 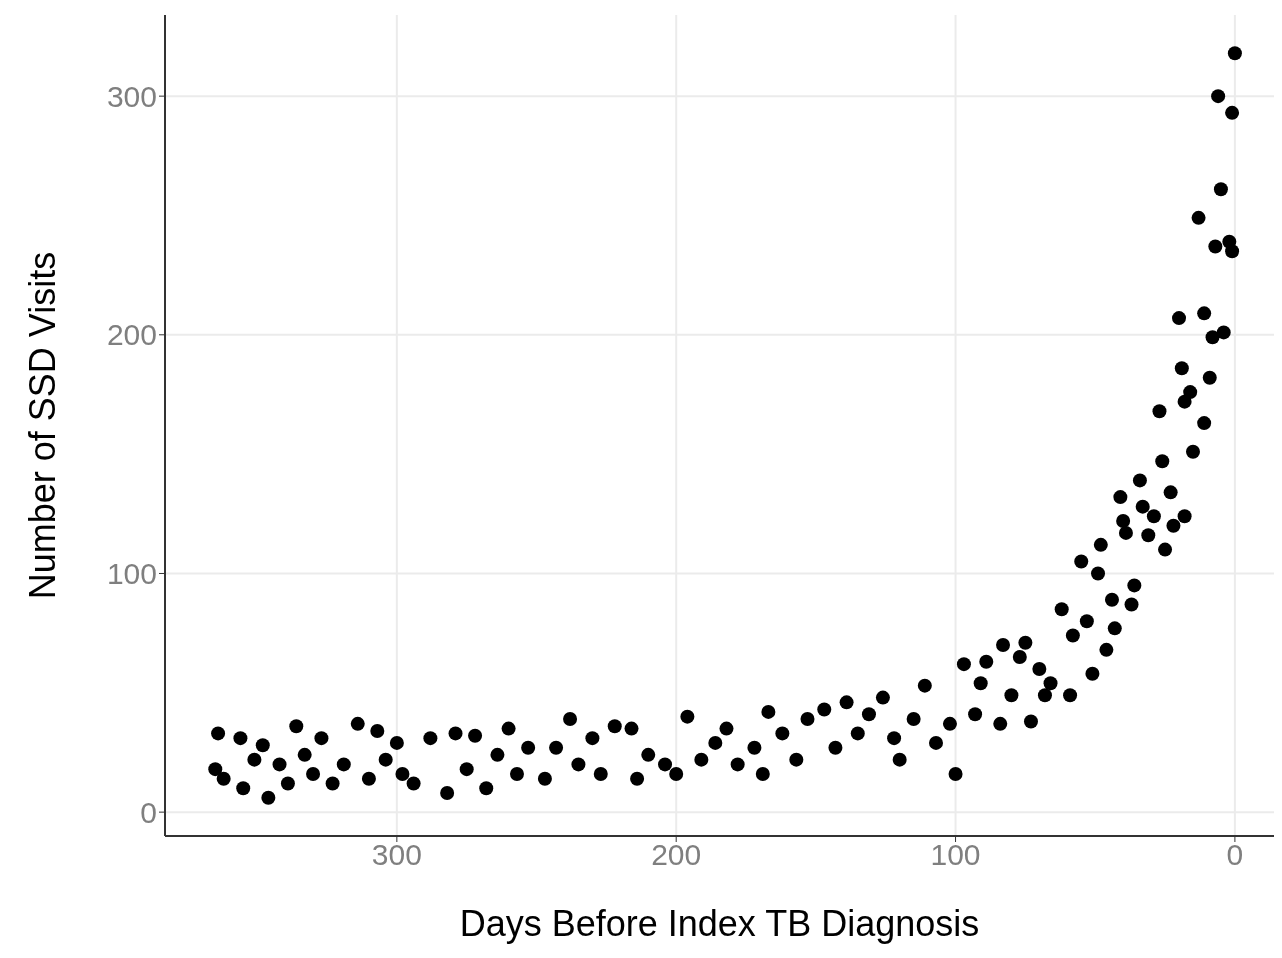 What do you see at coordinates (148, 812) in the screenshot?
I see `y-tick-label: 0` at bounding box center [148, 812].